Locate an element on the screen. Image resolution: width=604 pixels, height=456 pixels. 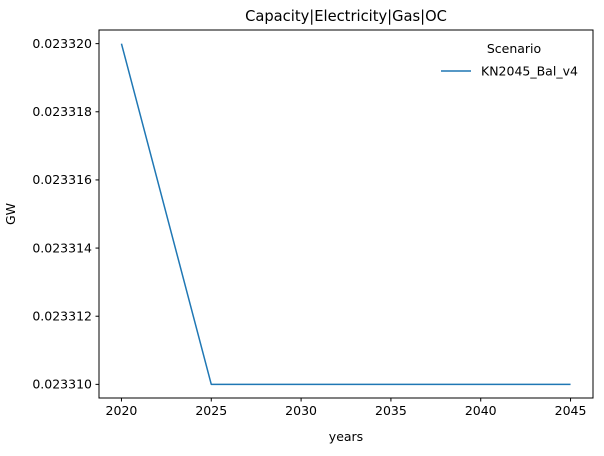
y-tick-label: 0.023316 is located at coordinates (62, 179).